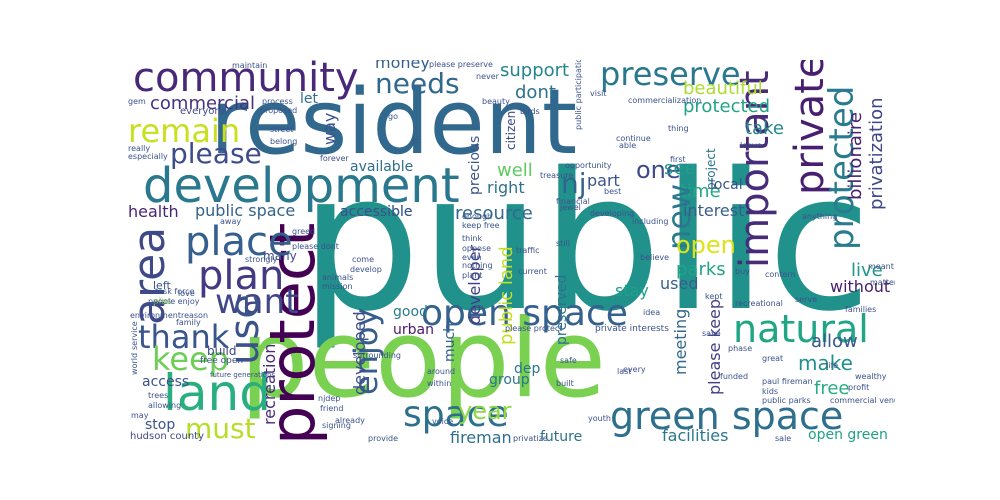 The width and height of the screenshot is (1000, 500). I want to click on cloud-word: meeting, so click(680, 341).